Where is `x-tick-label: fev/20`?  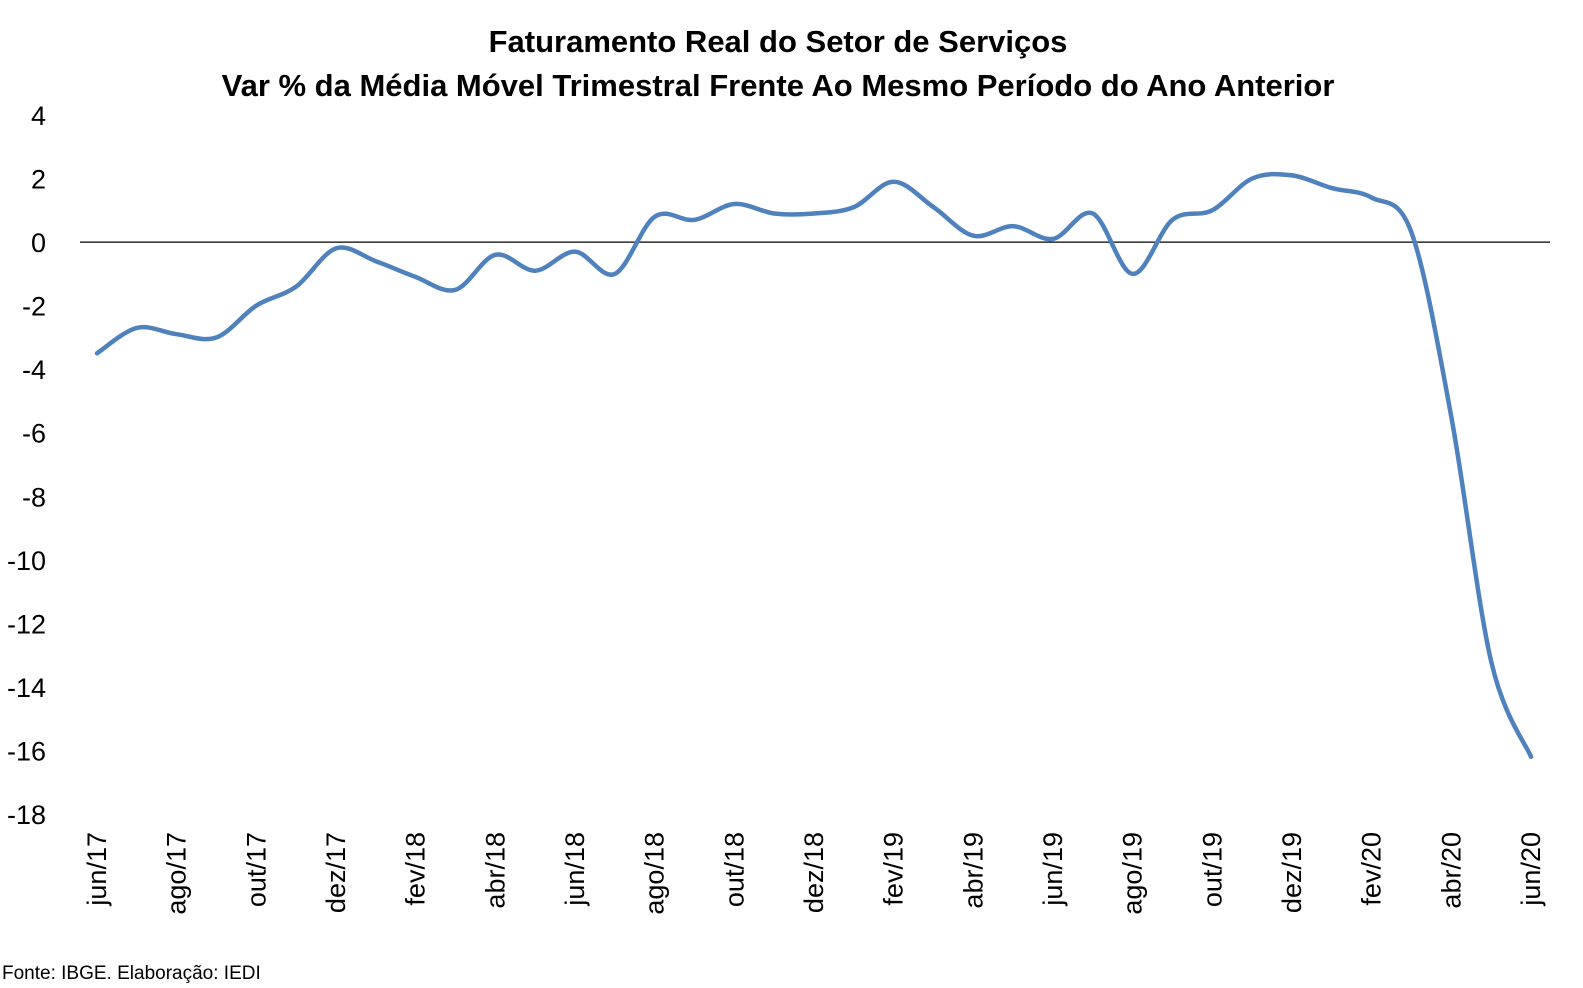 x-tick-label: fev/20 is located at coordinates (1372, 869).